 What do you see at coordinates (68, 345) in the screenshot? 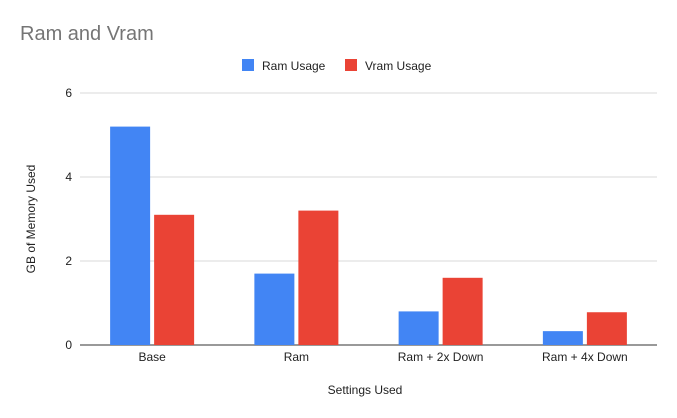
I see `y-tick-label: 0` at bounding box center [68, 345].